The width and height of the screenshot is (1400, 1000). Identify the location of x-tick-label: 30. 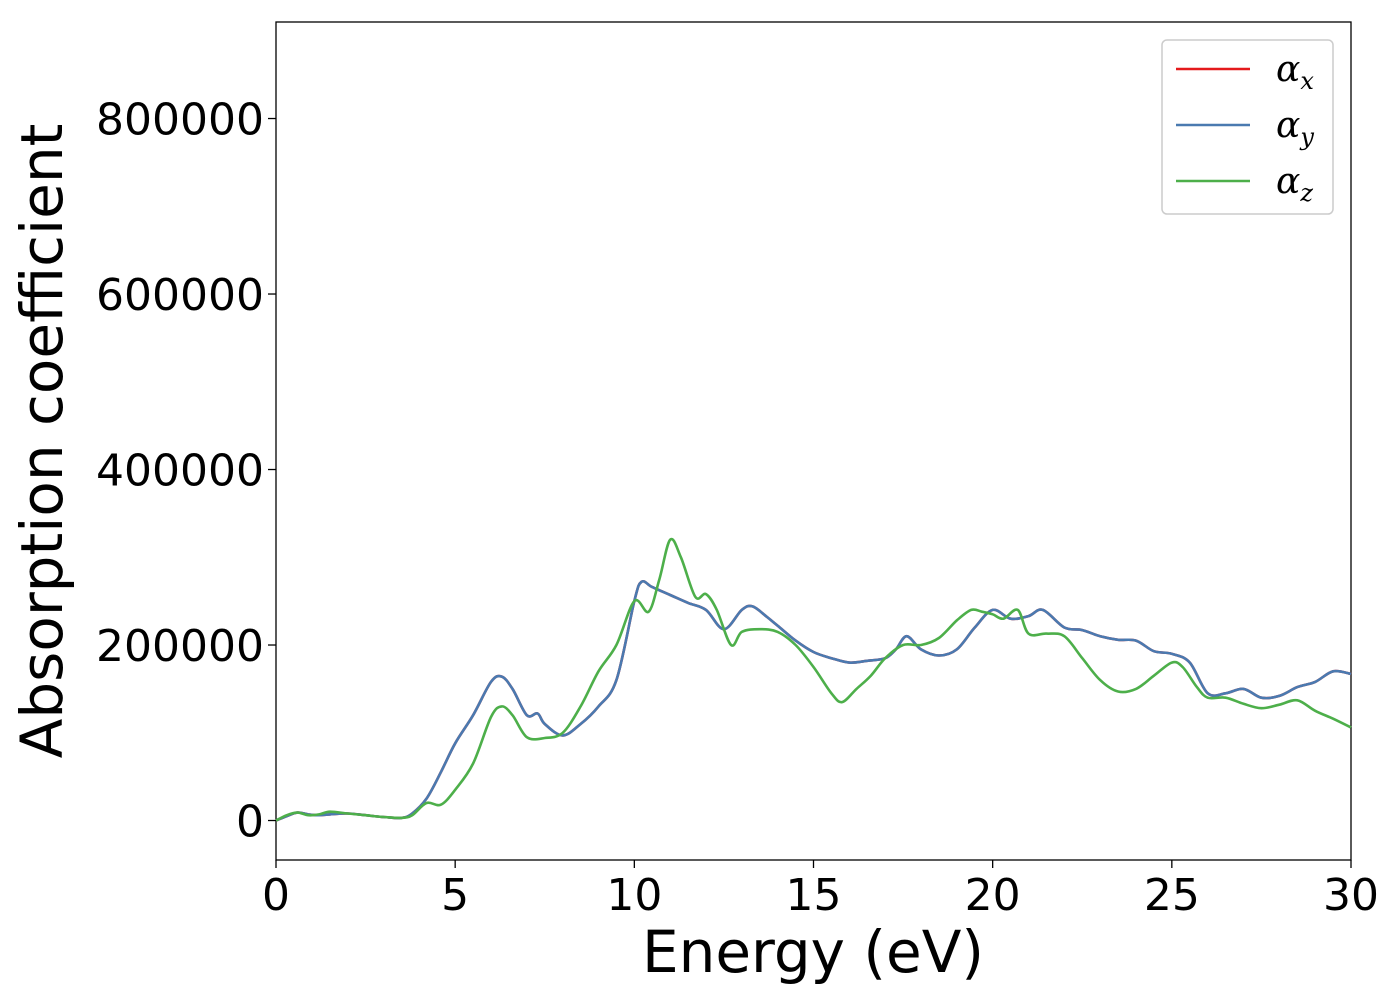
(1351, 895).